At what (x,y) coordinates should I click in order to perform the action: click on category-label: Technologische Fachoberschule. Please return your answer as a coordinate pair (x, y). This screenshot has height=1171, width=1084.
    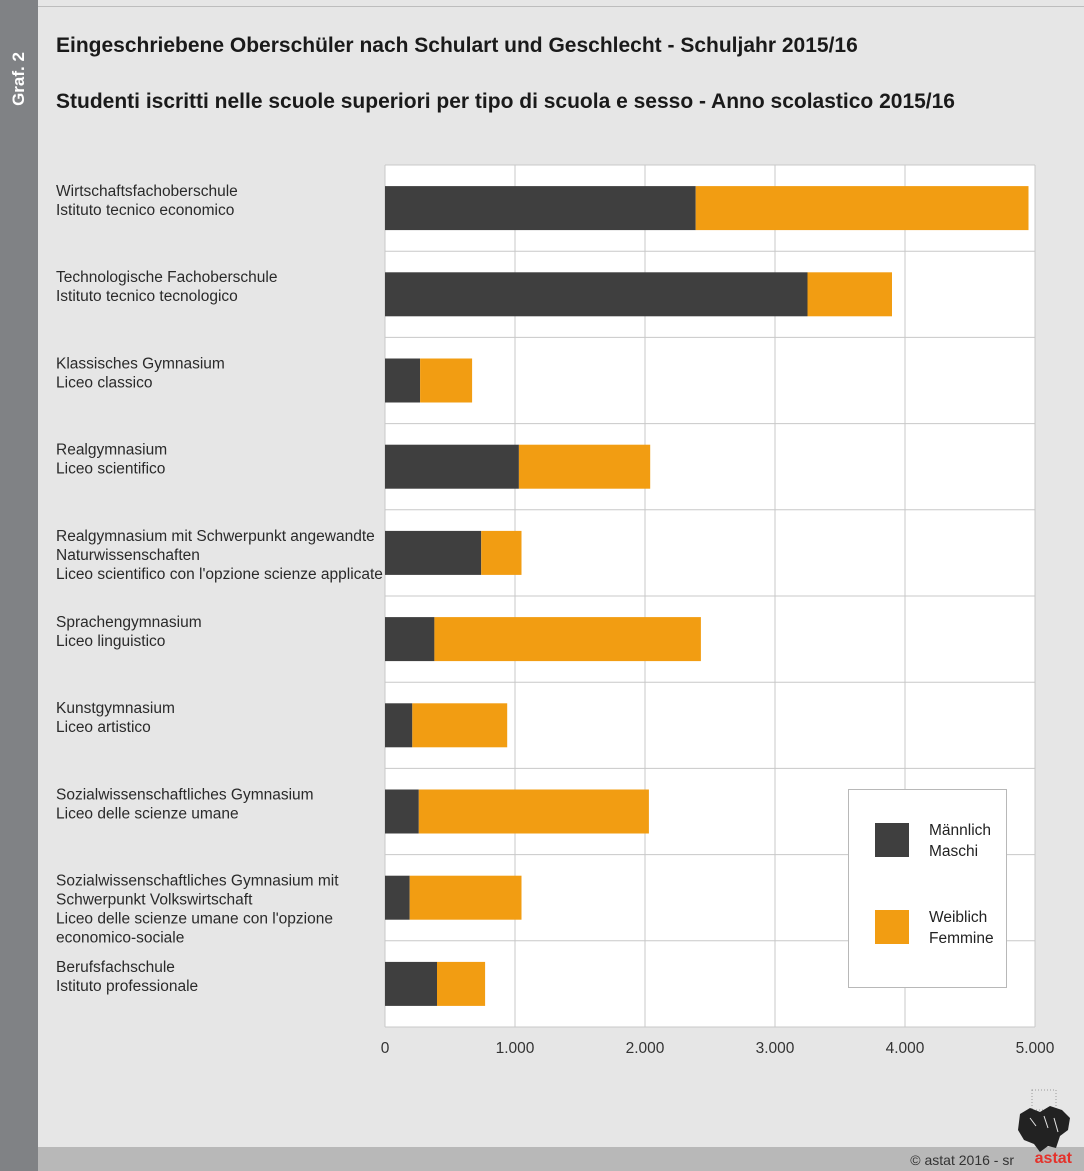
    Looking at the image, I should click on (166, 277).